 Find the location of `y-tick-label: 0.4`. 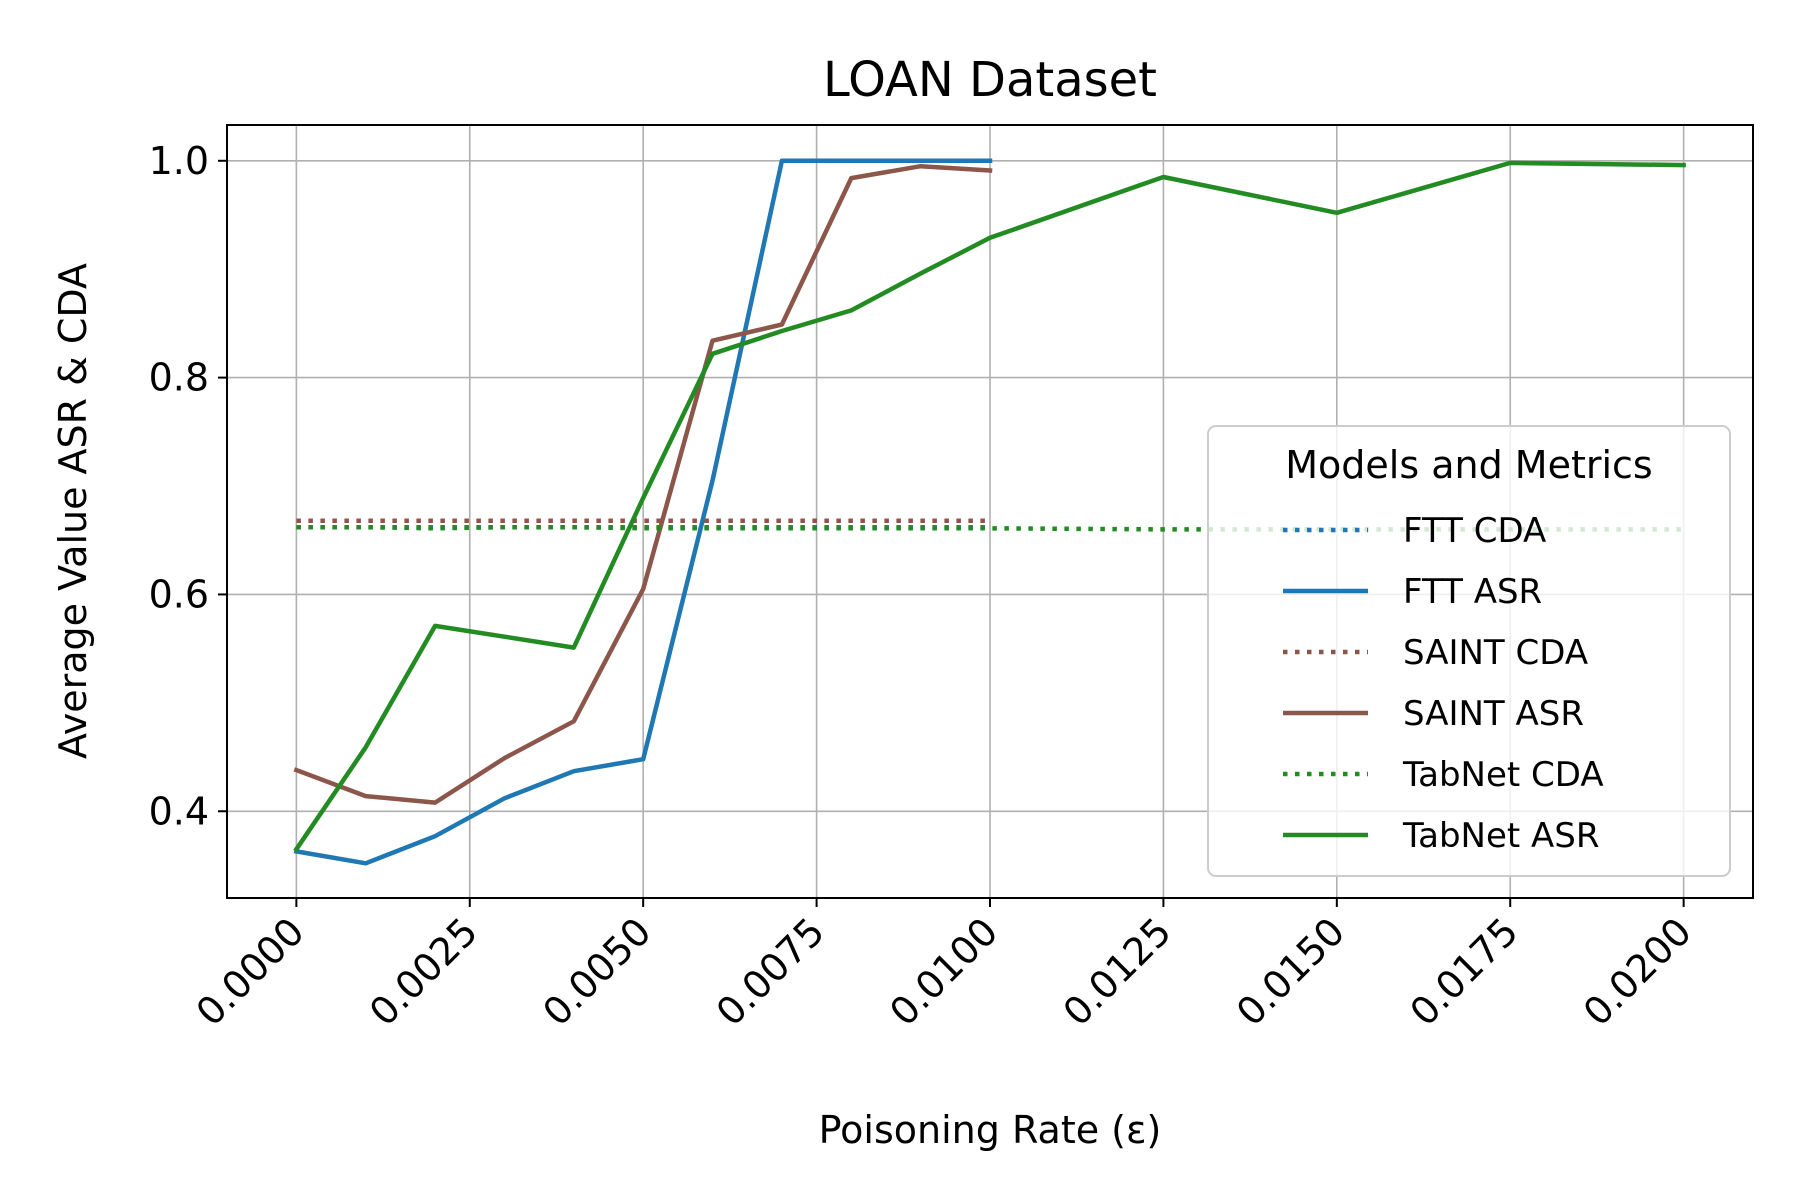

y-tick-label: 0.4 is located at coordinates (179, 811).